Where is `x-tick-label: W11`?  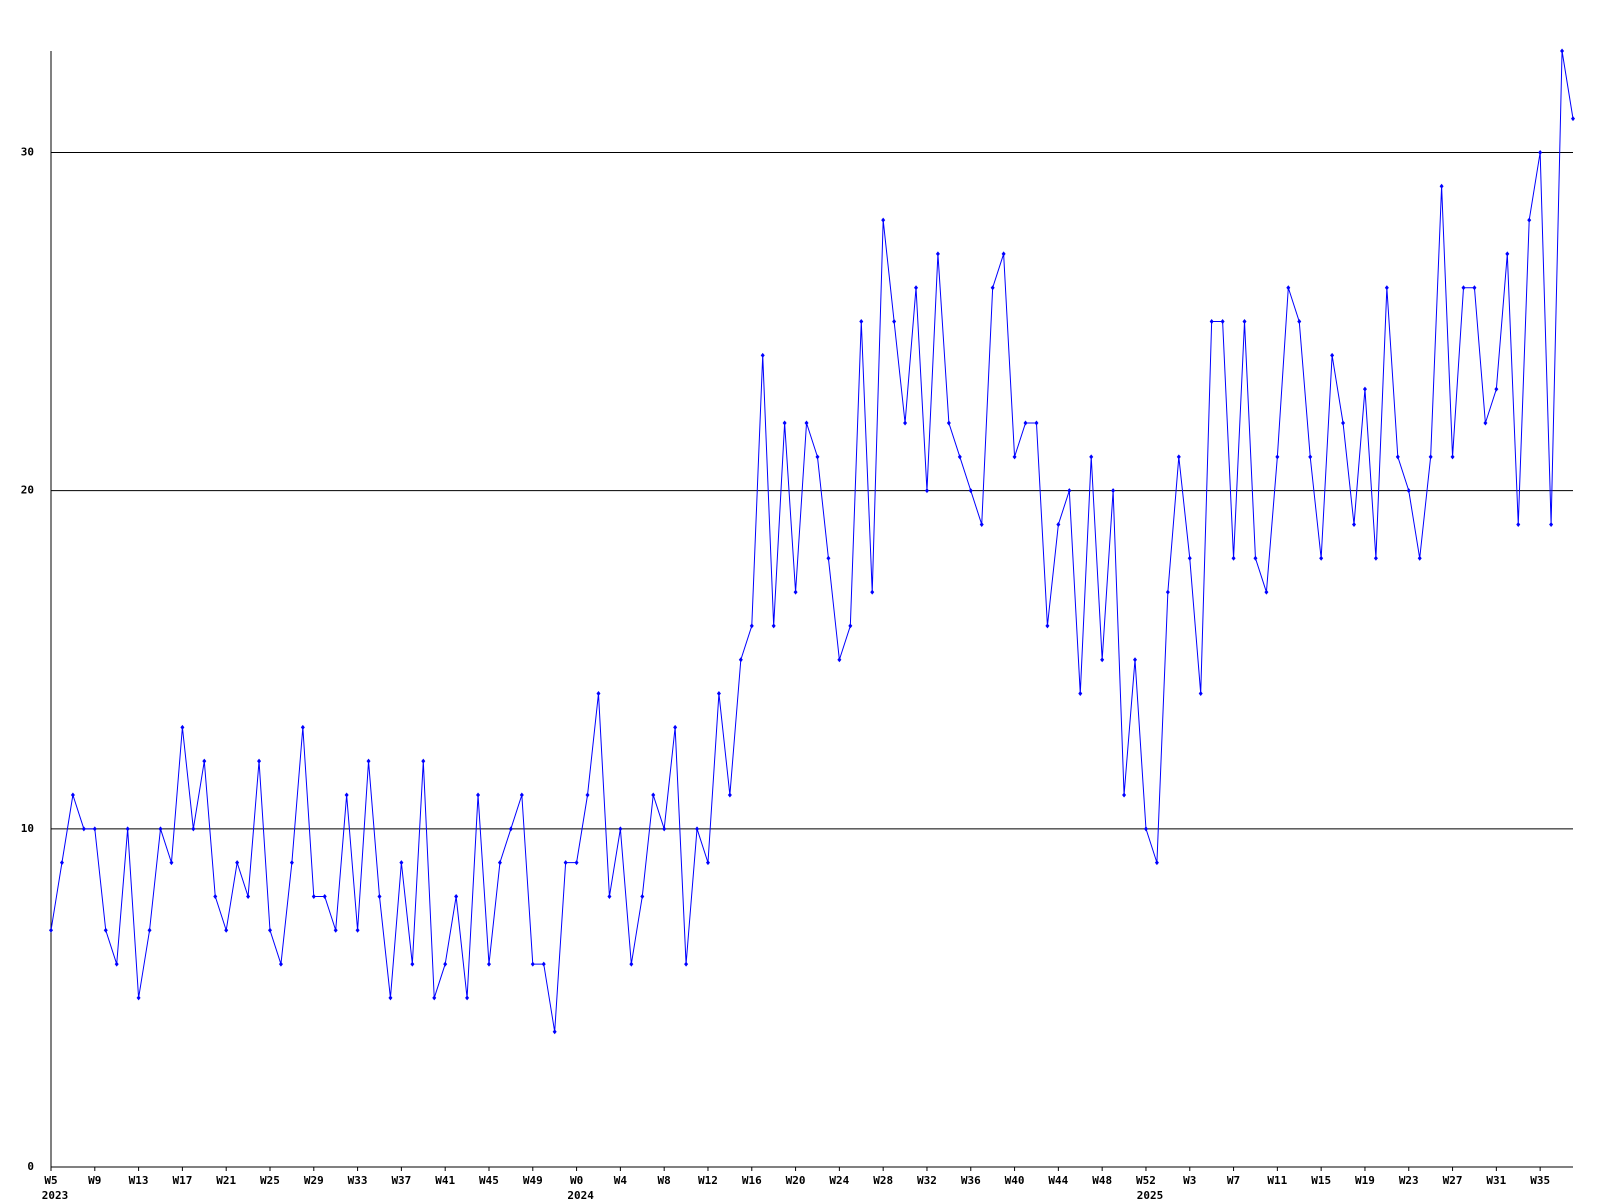 x-tick-label: W11 is located at coordinates (1277, 1180).